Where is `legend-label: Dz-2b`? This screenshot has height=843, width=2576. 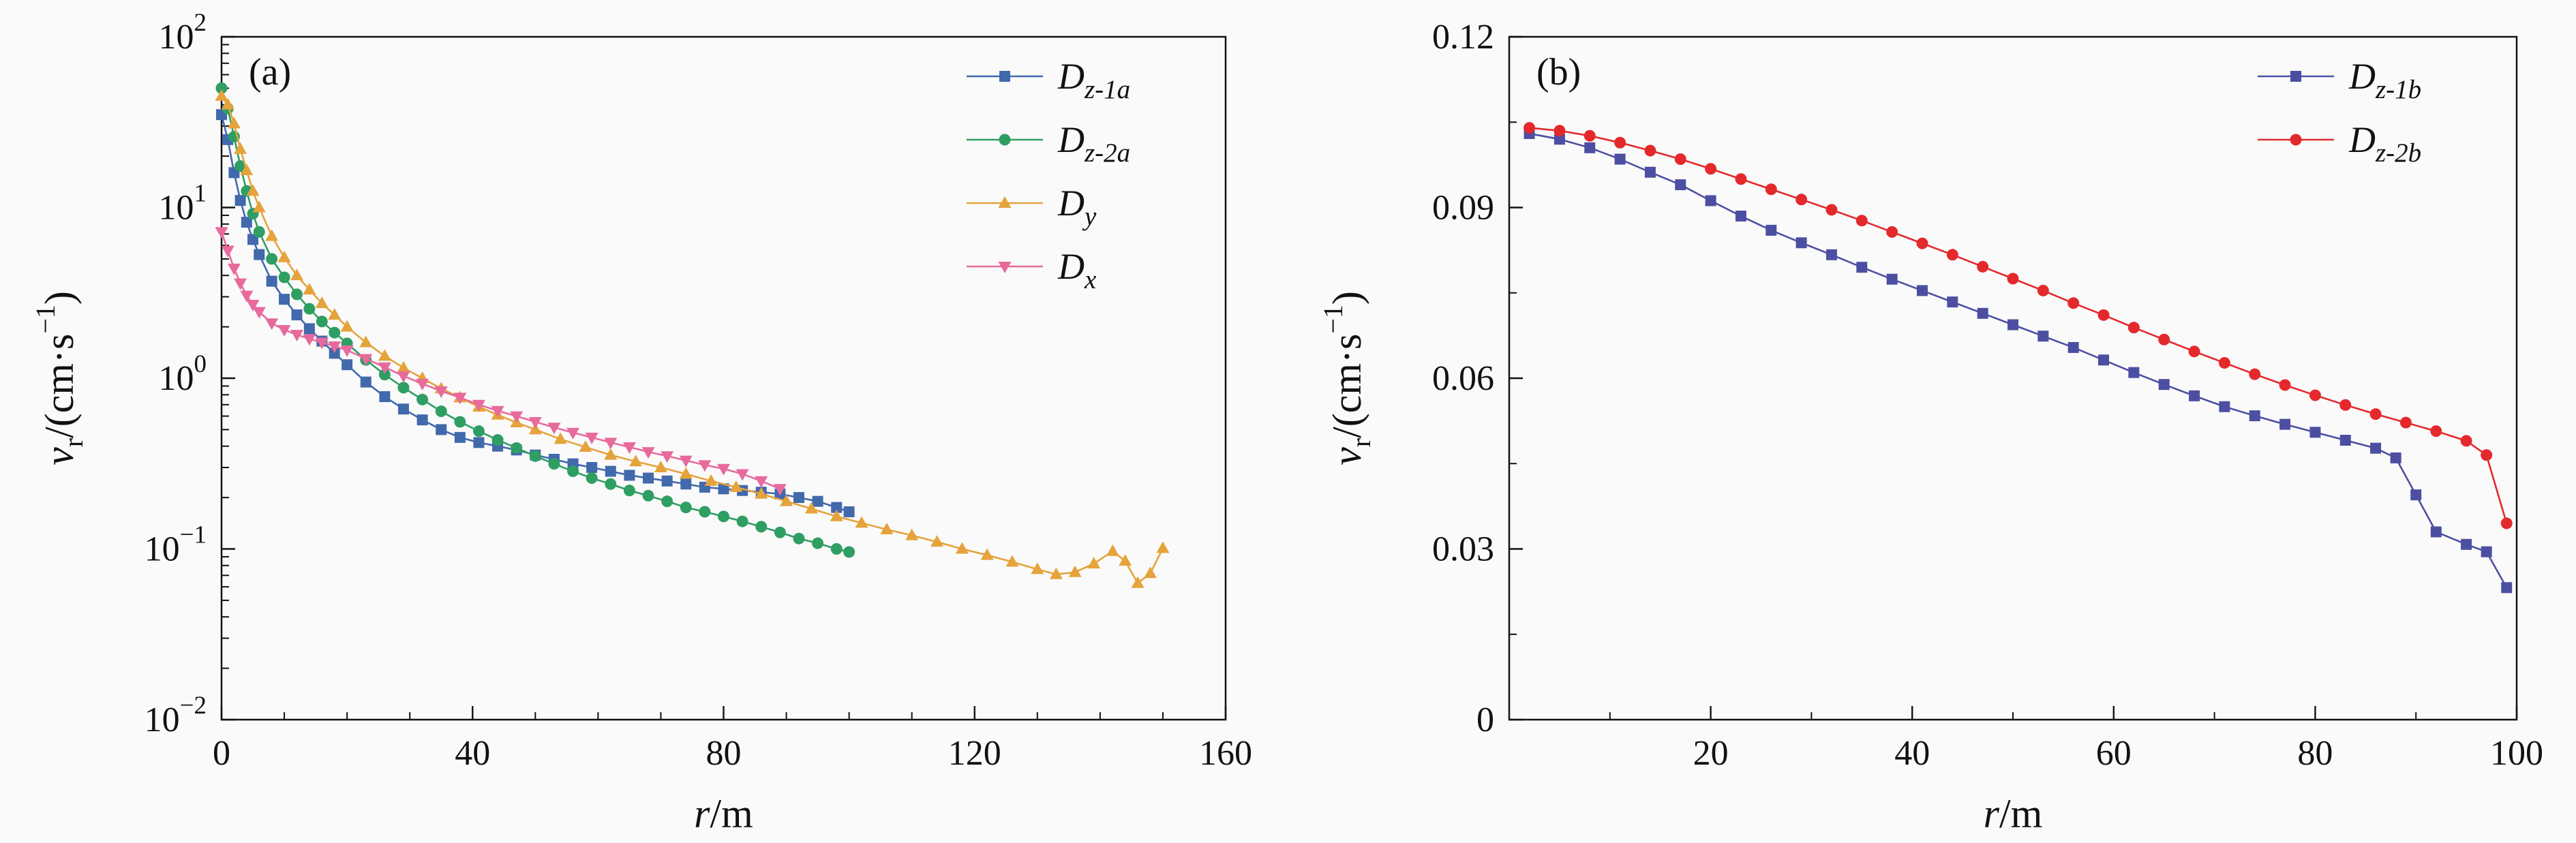 legend-label: Dz-2b is located at coordinates (2384, 143).